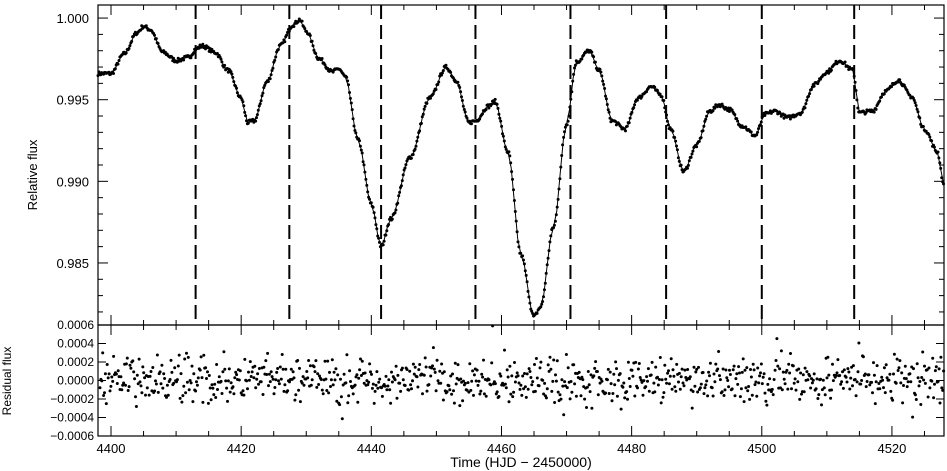  Describe the element at coordinates (520, 462) in the screenshot. I see `time-x-axis-label: Time (HJD − 2450000)` at that location.